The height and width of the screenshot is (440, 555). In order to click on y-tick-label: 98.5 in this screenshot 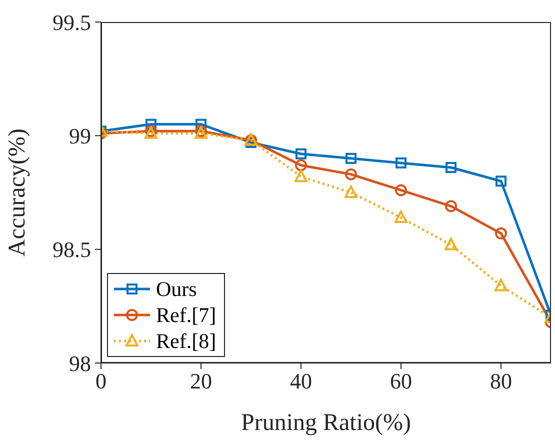, I will do `click(71, 249)`.